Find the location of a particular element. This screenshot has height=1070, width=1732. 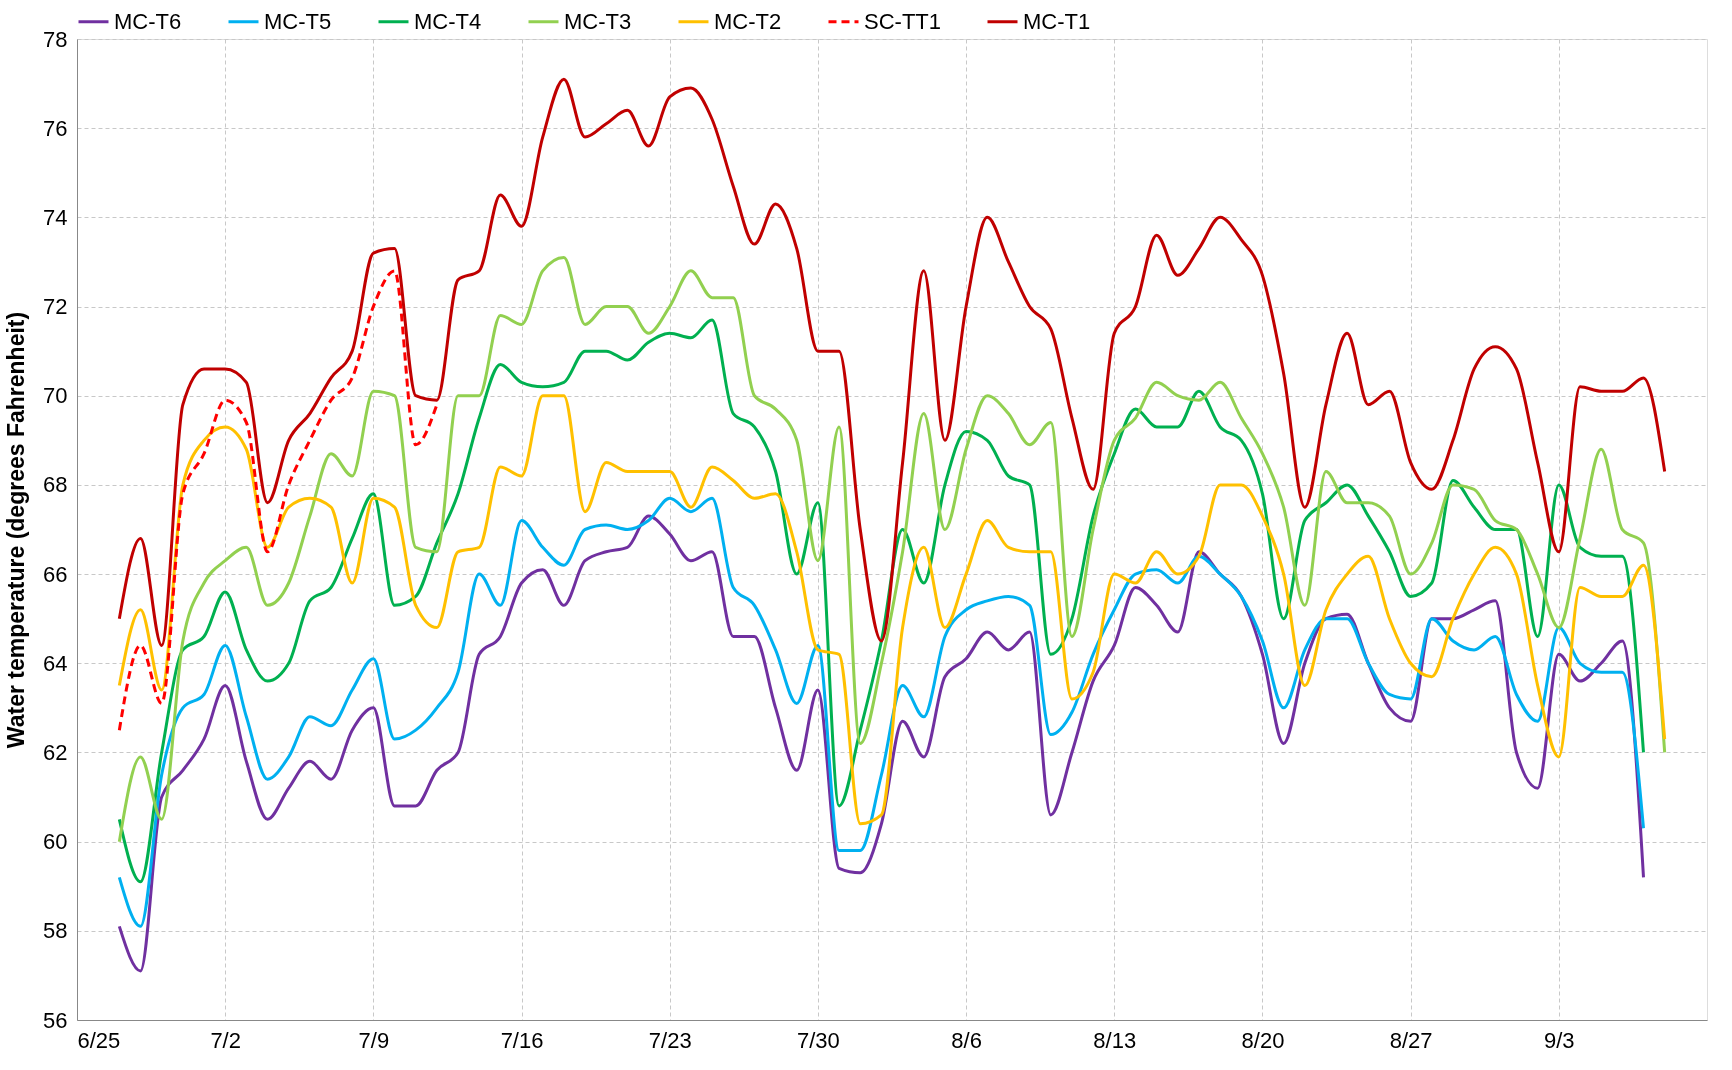

x-tick-label: 8/13 is located at coordinates (1115, 1040).